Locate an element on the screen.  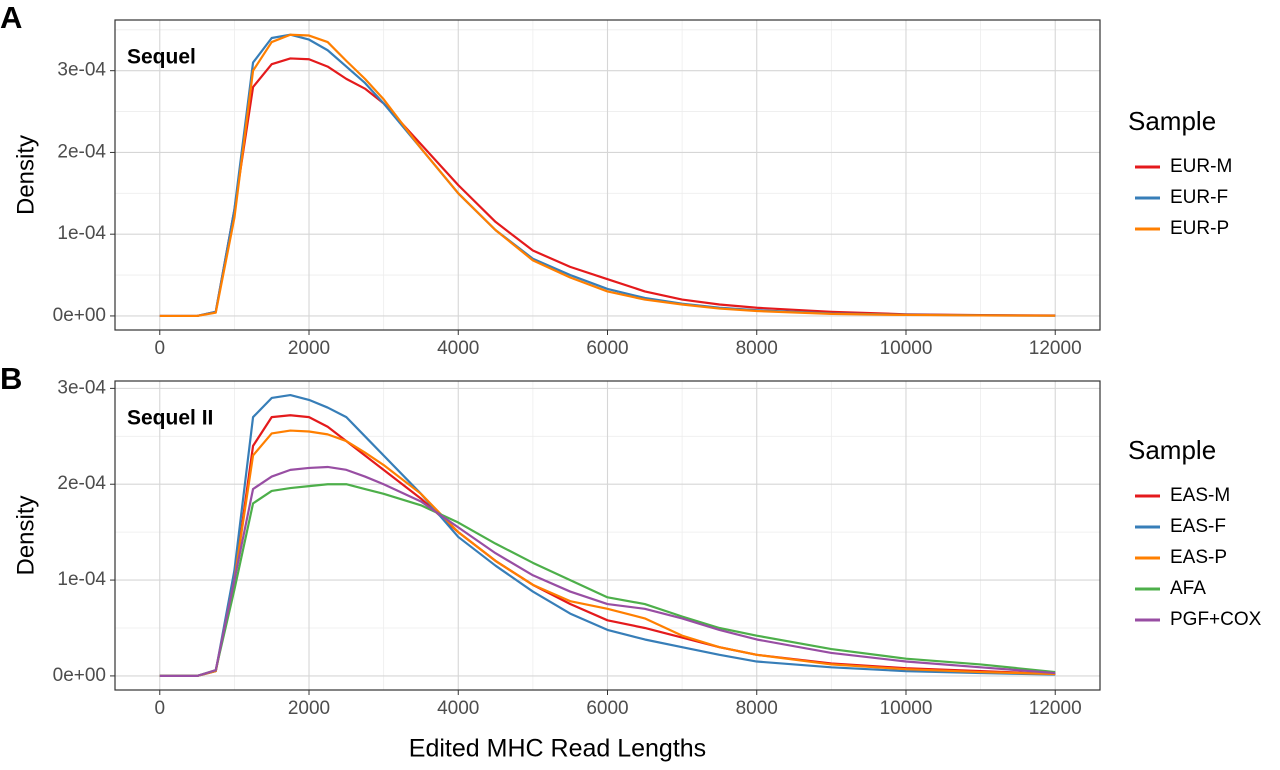
legend-label: EAS-M is located at coordinates (1200, 495).